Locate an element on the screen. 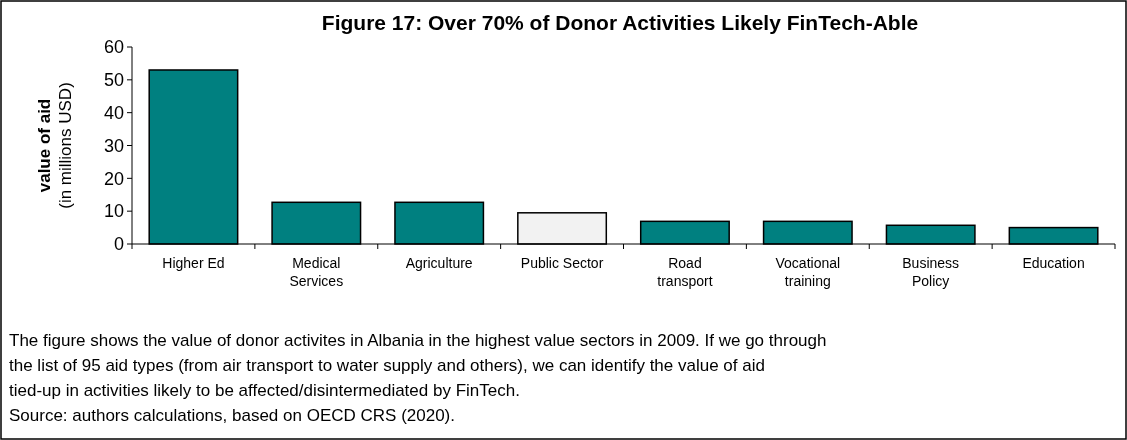 Image resolution: width=1127 pixels, height=440 pixels. source-note: Source: authors calculations, based on OECD CRS (2020). is located at coordinates (232, 415).